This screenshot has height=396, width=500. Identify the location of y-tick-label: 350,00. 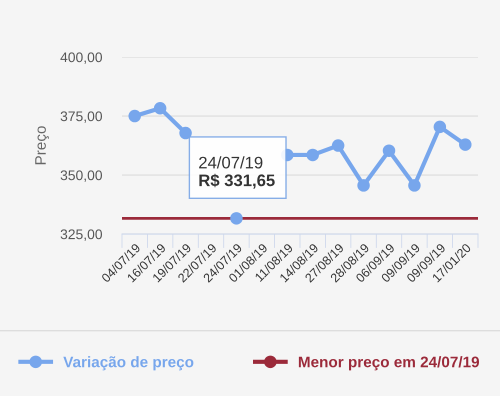
(81, 176).